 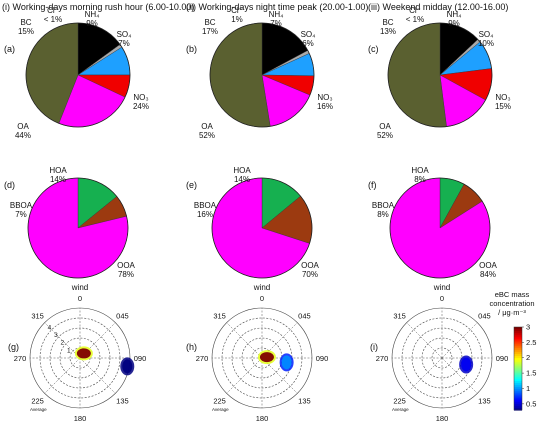 What do you see at coordinates (511, 303) in the screenshot?
I see `colorbar-title-line2: concentration` at bounding box center [511, 303].